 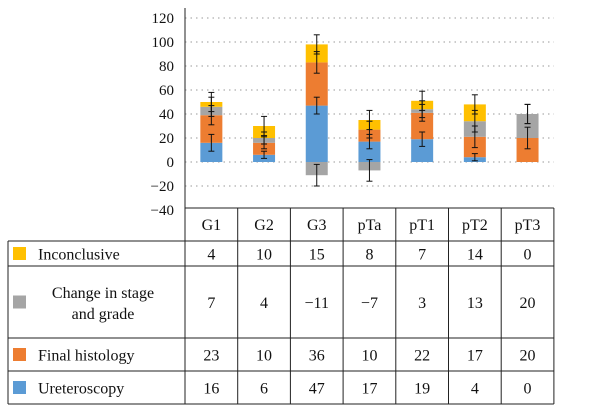 I want to click on category-label: pT2, so click(x=475, y=225).